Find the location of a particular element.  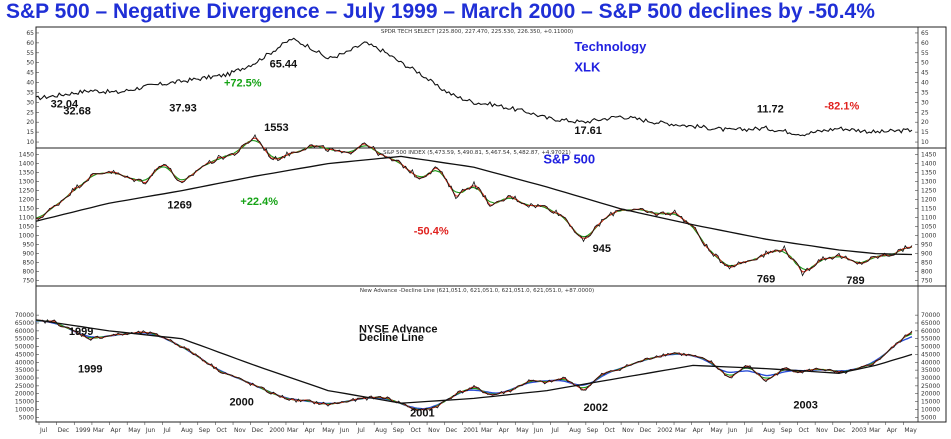

annotation-label: 2000 is located at coordinates (241, 403).